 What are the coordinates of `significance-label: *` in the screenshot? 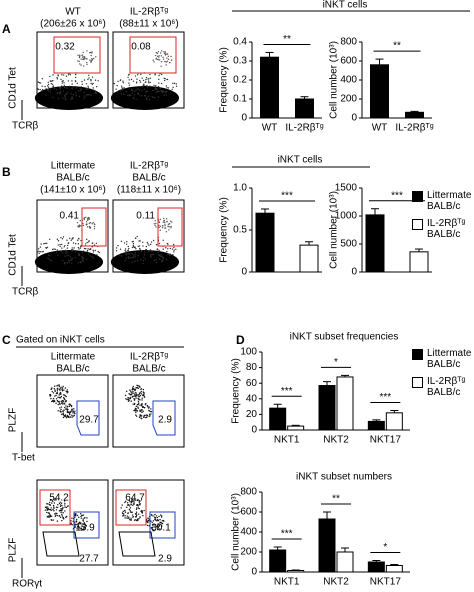 It's located at (336, 362).